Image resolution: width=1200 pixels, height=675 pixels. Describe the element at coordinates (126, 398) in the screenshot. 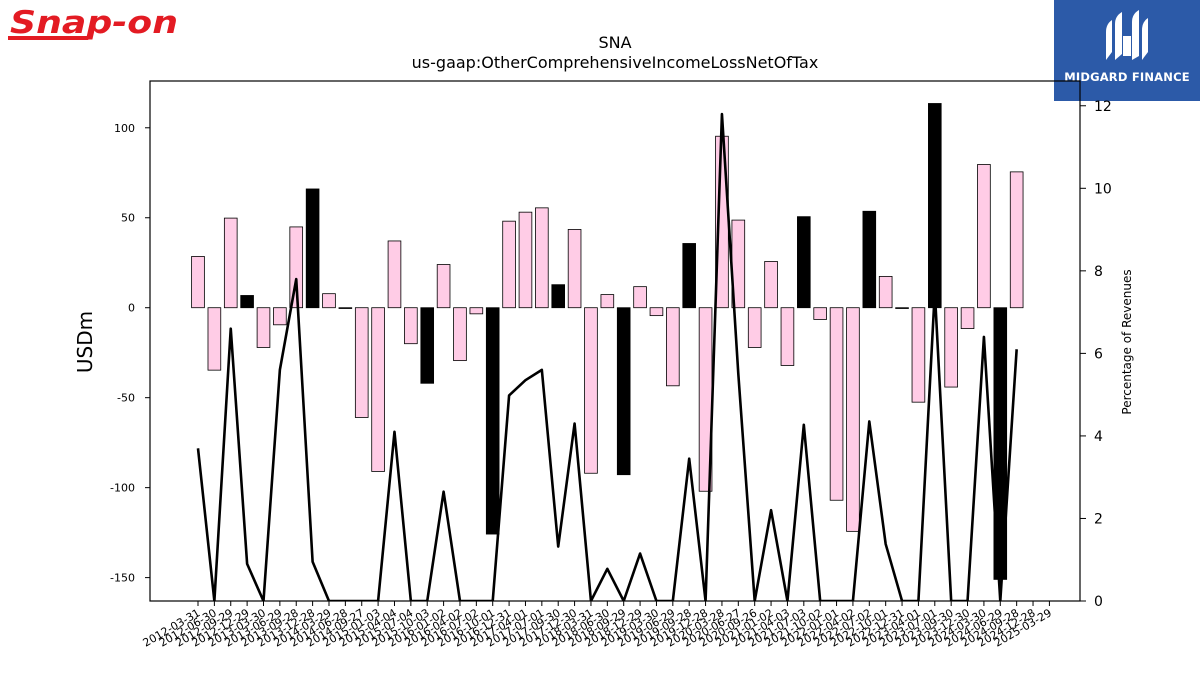

I see `y-tick-label: -50` at that location.